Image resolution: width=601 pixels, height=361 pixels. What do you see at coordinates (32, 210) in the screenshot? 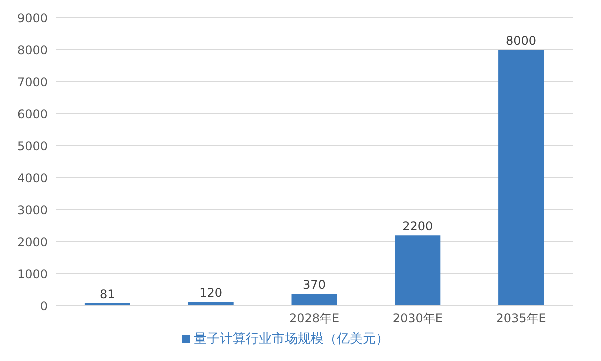
I see `y-tick-label: 3000` at bounding box center [32, 210].